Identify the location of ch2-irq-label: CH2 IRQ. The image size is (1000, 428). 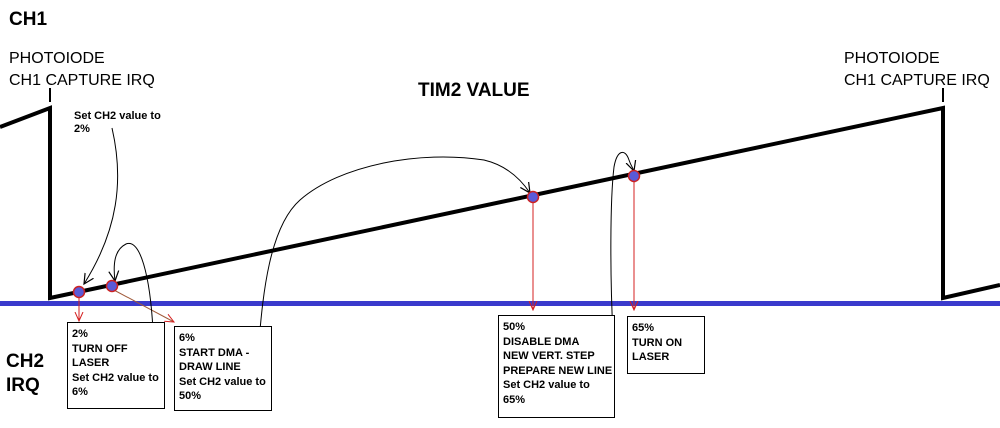
(25, 374).